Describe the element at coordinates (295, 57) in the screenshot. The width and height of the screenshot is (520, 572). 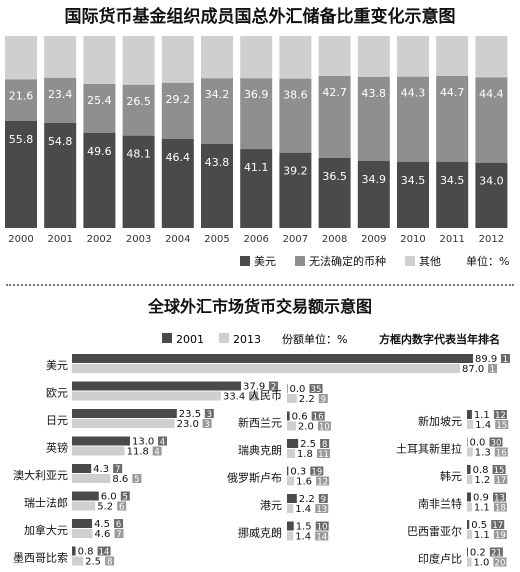
I see `bar-other-2007` at that location.